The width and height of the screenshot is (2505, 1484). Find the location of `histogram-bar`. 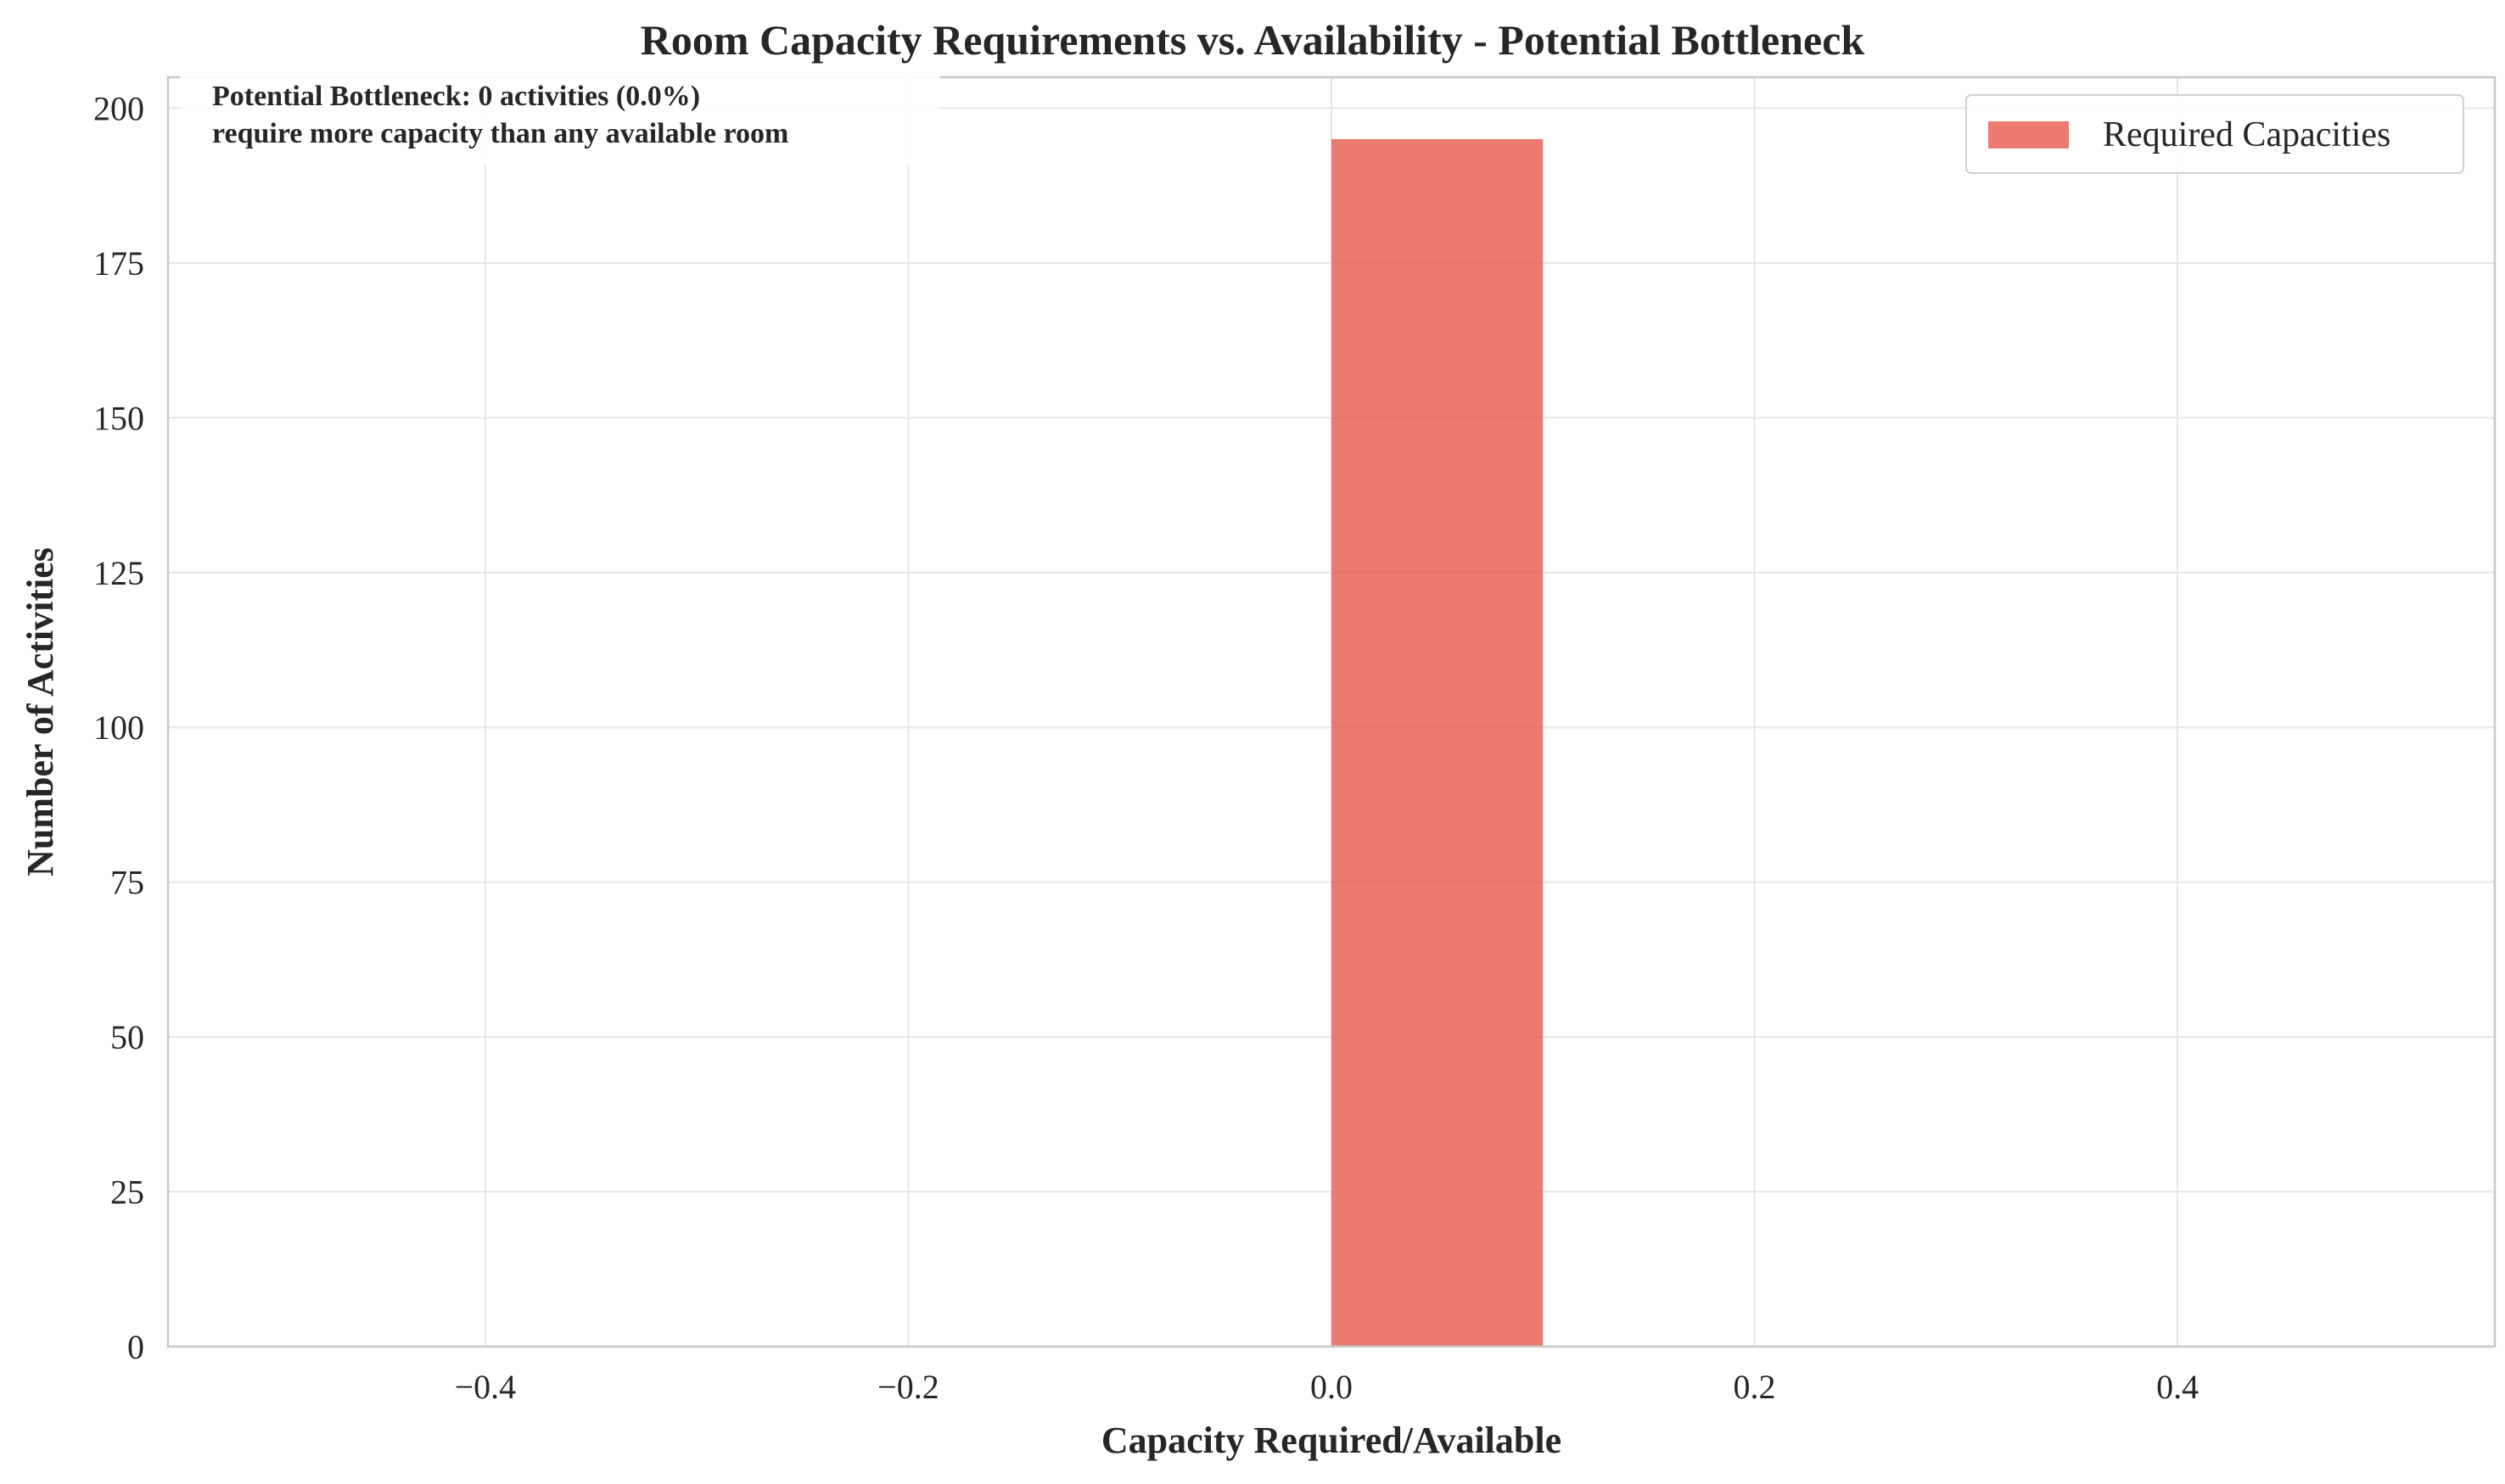

histogram-bar is located at coordinates (1438, 743).